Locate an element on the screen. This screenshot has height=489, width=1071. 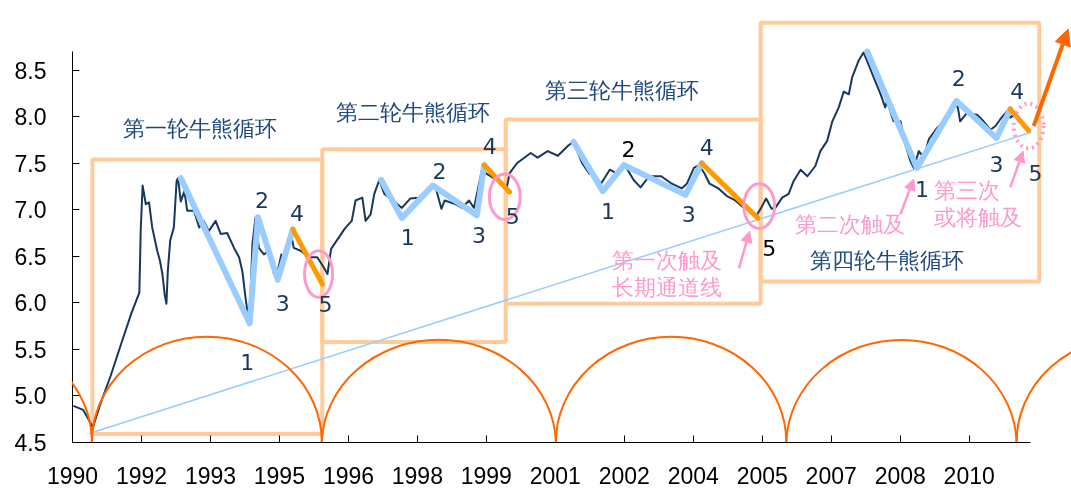
y-tick-label: 8.5 is located at coordinates (30, 70).